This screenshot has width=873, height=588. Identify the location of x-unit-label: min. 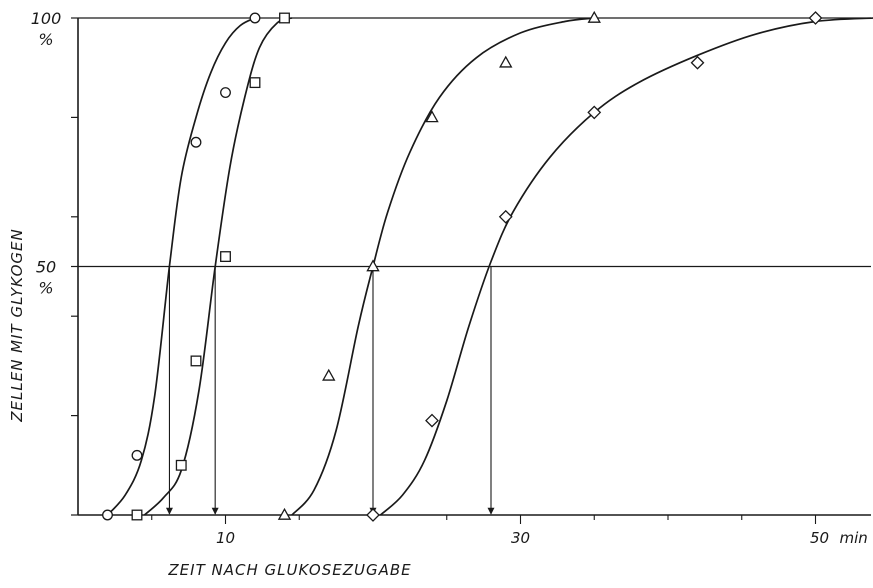
(854, 538).